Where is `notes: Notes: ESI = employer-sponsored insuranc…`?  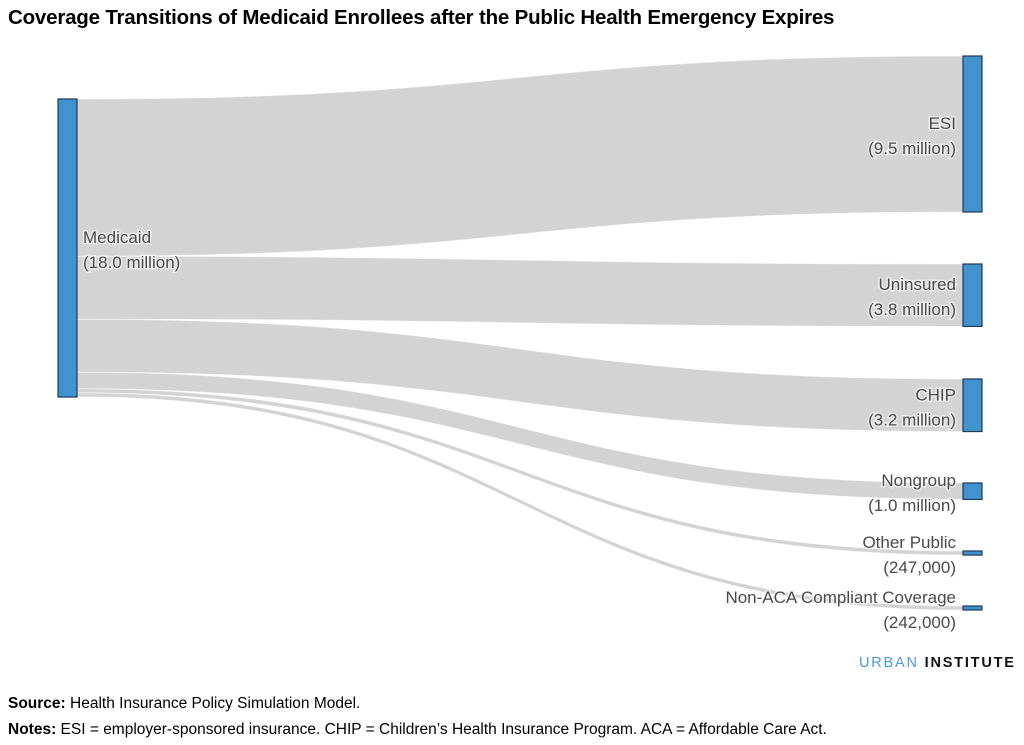 notes: Notes: ESI = employer-sponsored insuranc… is located at coordinates (417, 730).